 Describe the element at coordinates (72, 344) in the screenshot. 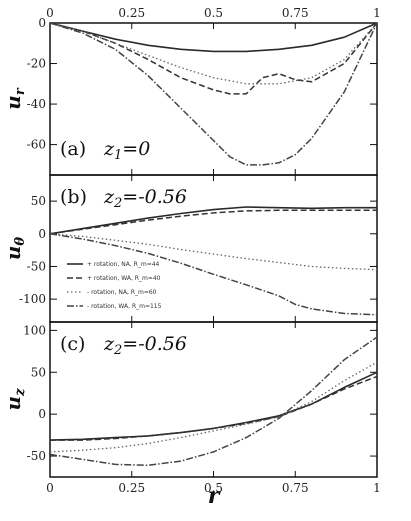

I see `panel-label: (c)` at that location.